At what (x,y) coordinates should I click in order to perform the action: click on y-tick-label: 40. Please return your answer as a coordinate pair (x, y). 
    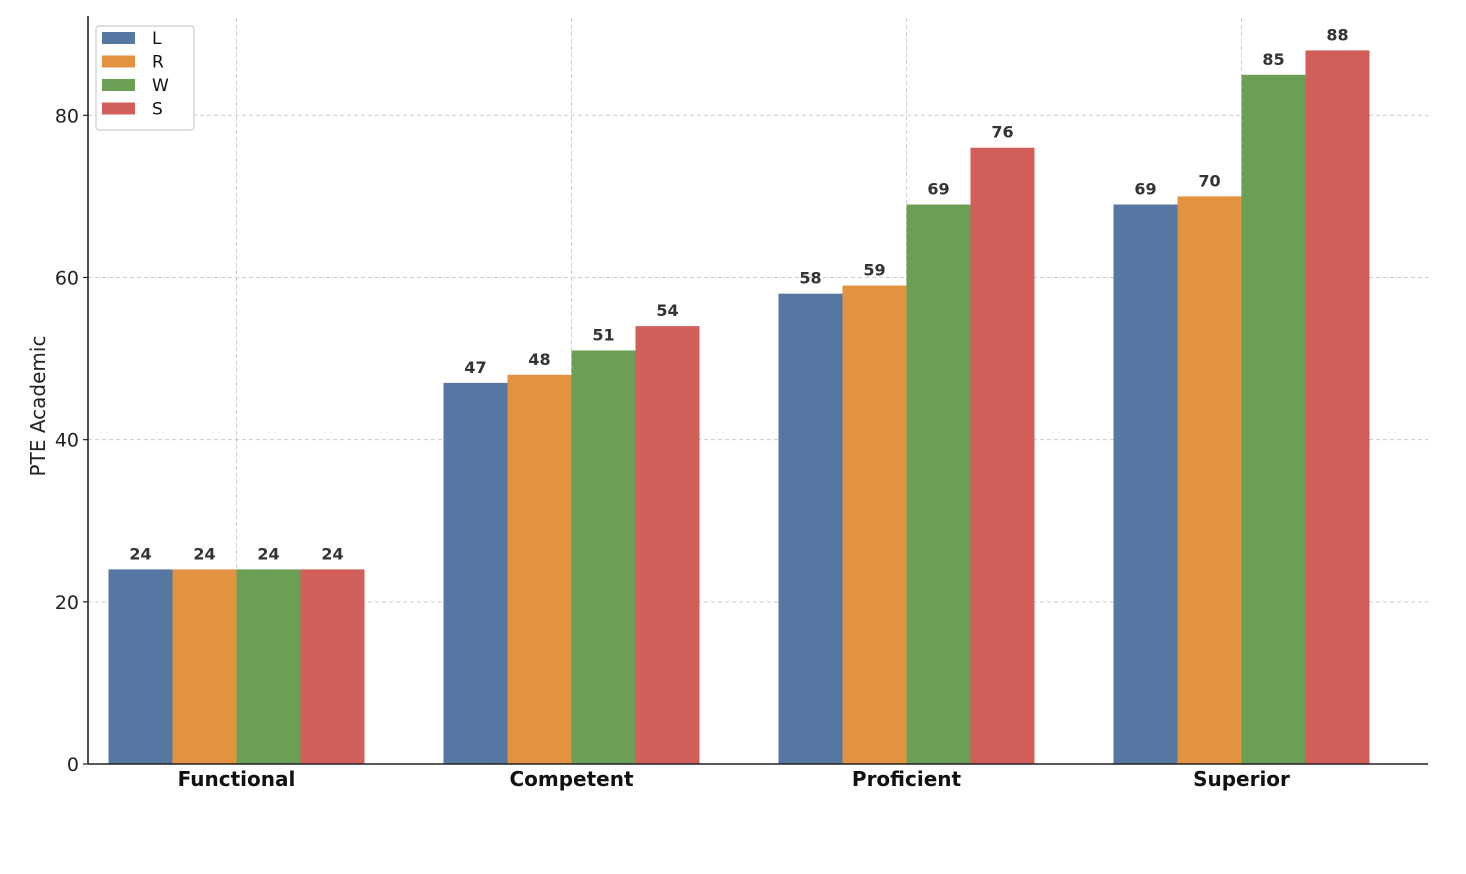
    Looking at the image, I should click on (67, 441).